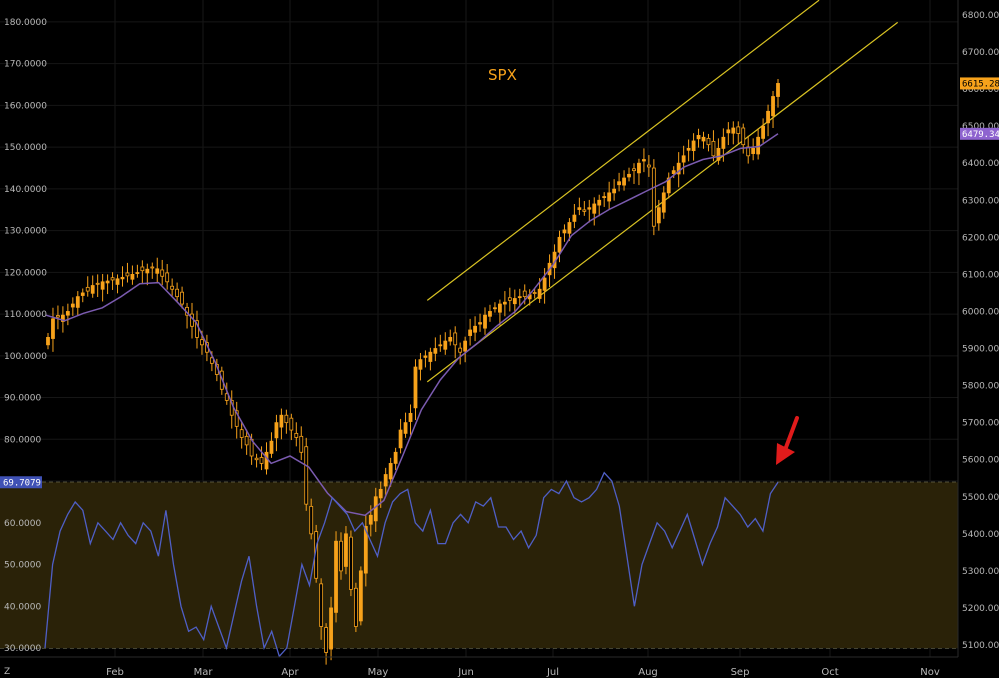 The height and width of the screenshot is (678, 999). I want to click on corner-label: Z, so click(7, 672).